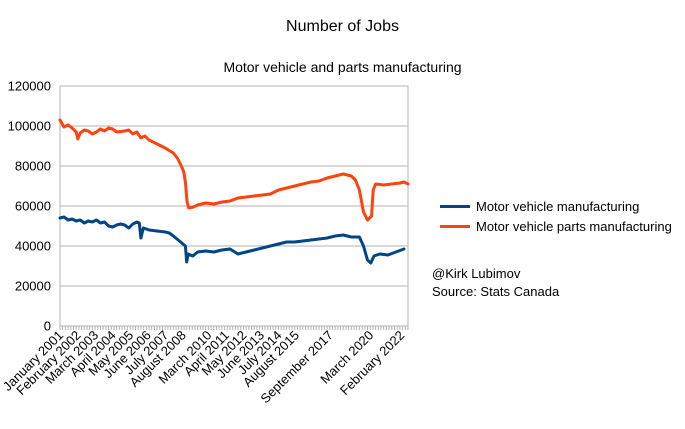  Describe the element at coordinates (29, 126) in the screenshot. I see `y-tick-label: 100000` at that location.